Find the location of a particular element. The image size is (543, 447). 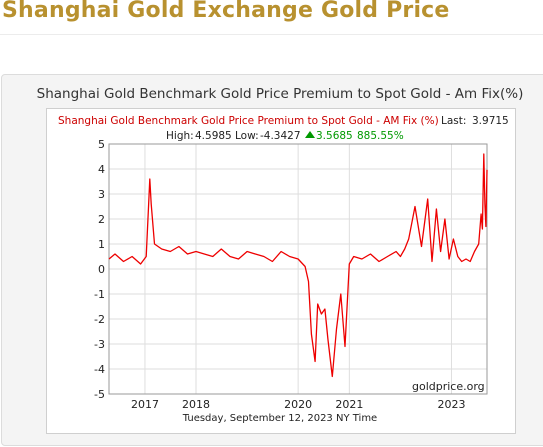

low-label: Low: is located at coordinates (247, 136).